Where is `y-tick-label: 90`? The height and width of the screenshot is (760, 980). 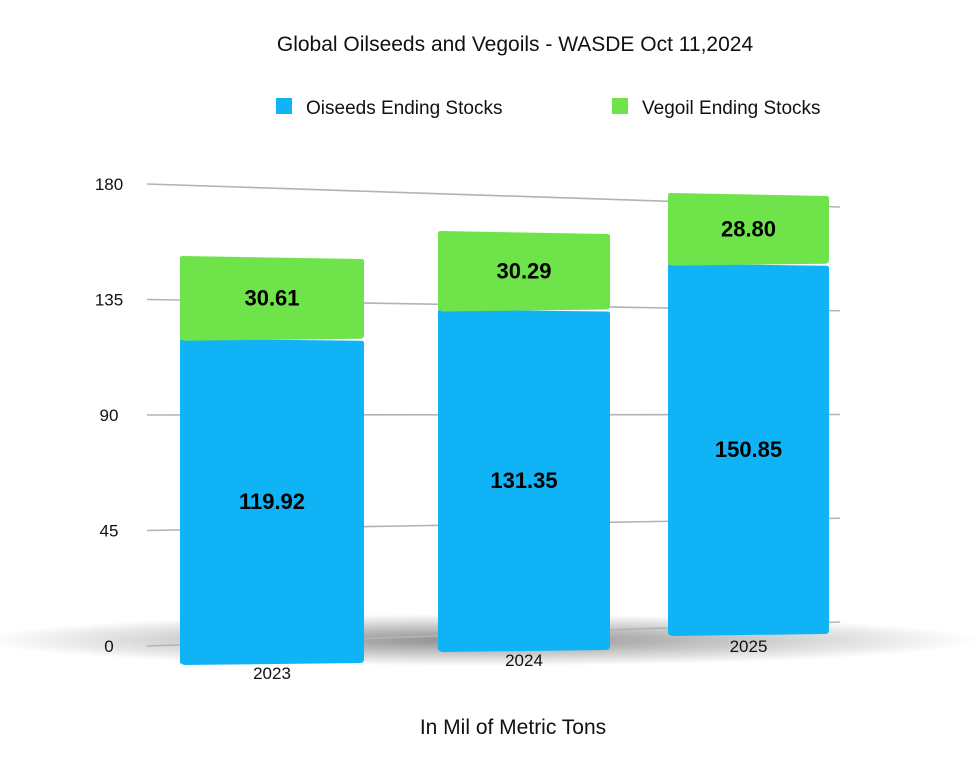
y-tick-label: 90 is located at coordinates (109, 415).